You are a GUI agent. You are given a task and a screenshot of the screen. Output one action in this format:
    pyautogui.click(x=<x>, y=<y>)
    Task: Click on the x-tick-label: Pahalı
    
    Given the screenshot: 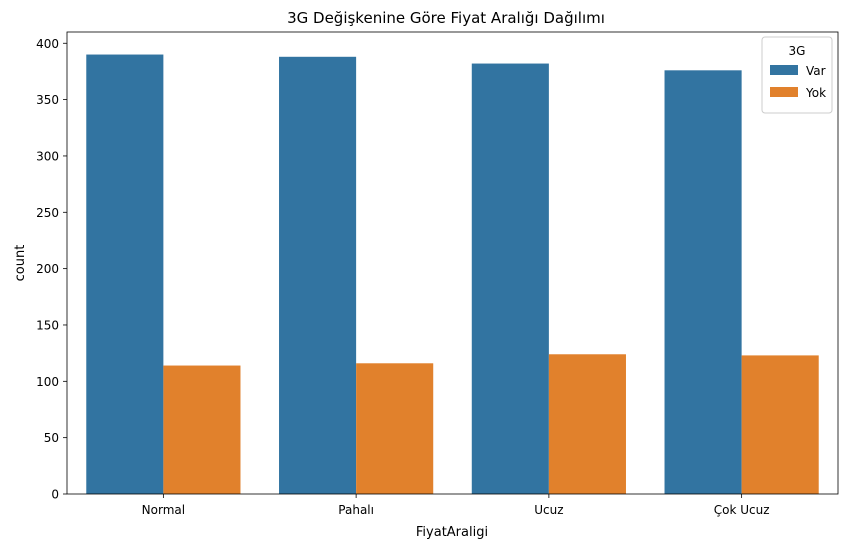 What is the action you would take?
    pyautogui.click(x=356, y=510)
    